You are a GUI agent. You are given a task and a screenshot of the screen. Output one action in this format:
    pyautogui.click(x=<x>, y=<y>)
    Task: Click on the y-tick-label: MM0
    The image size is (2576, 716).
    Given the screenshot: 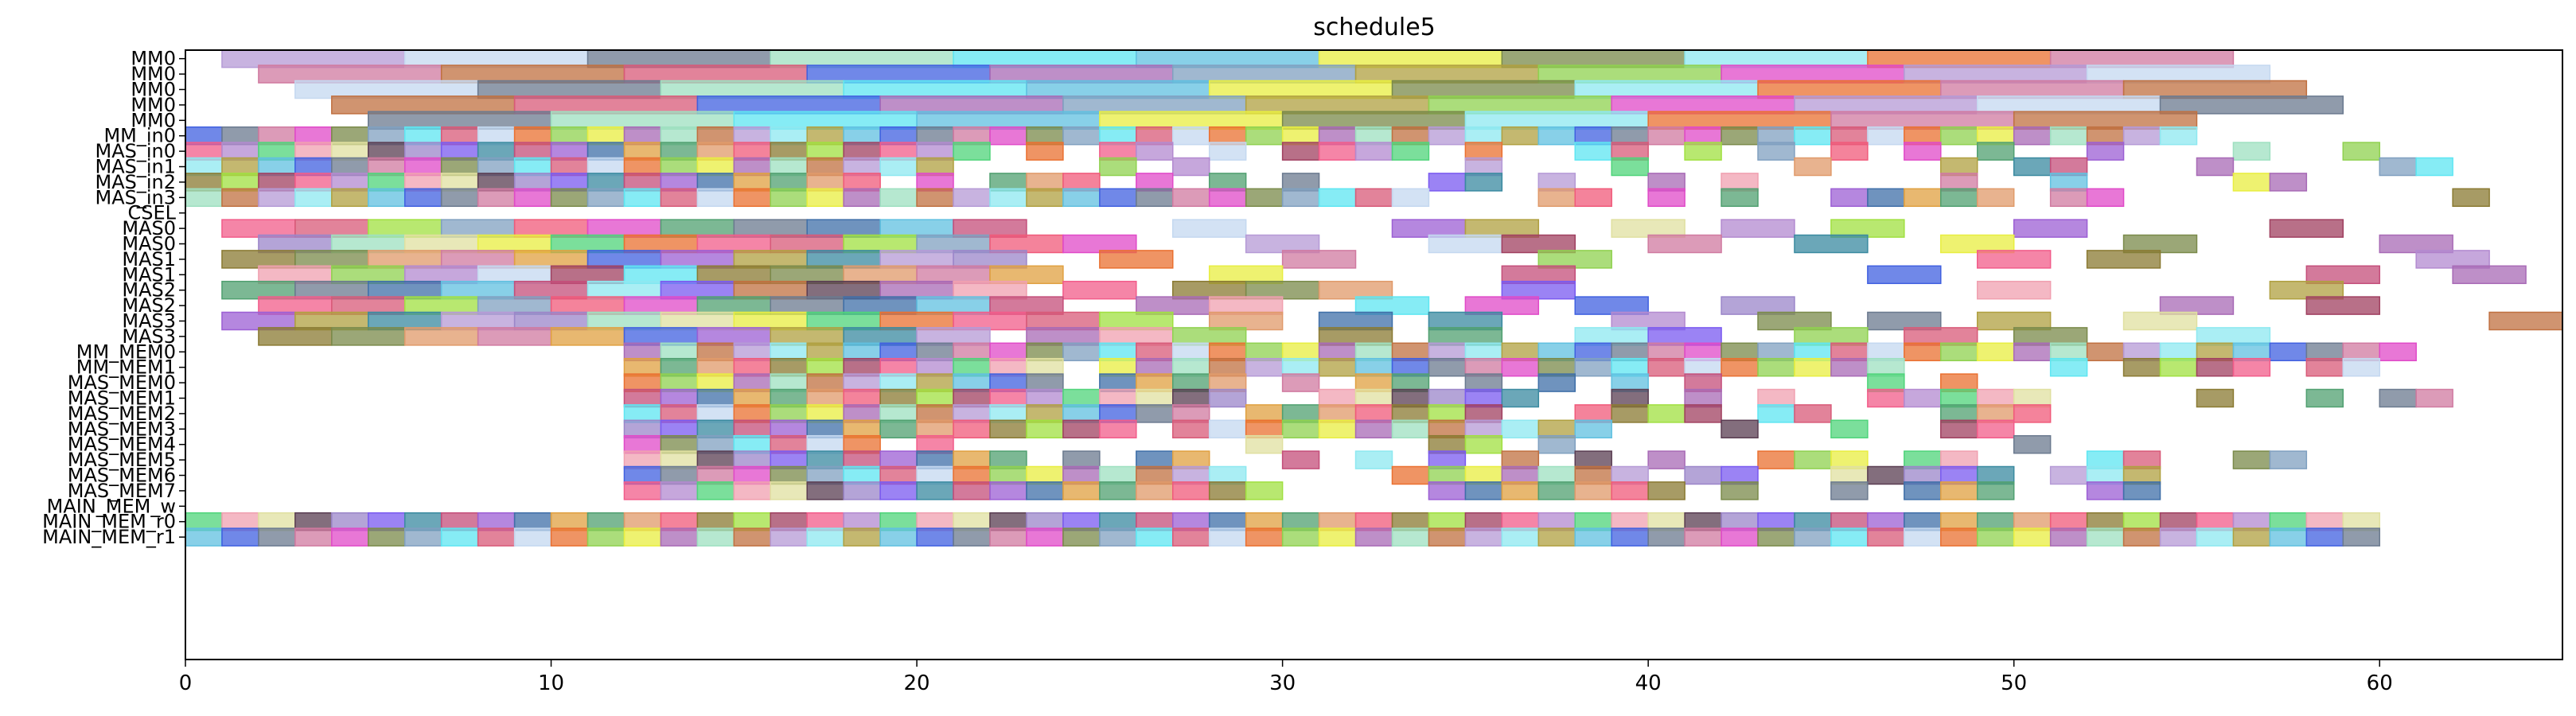 What is the action you would take?
    pyautogui.click(x=153, y=90)
    